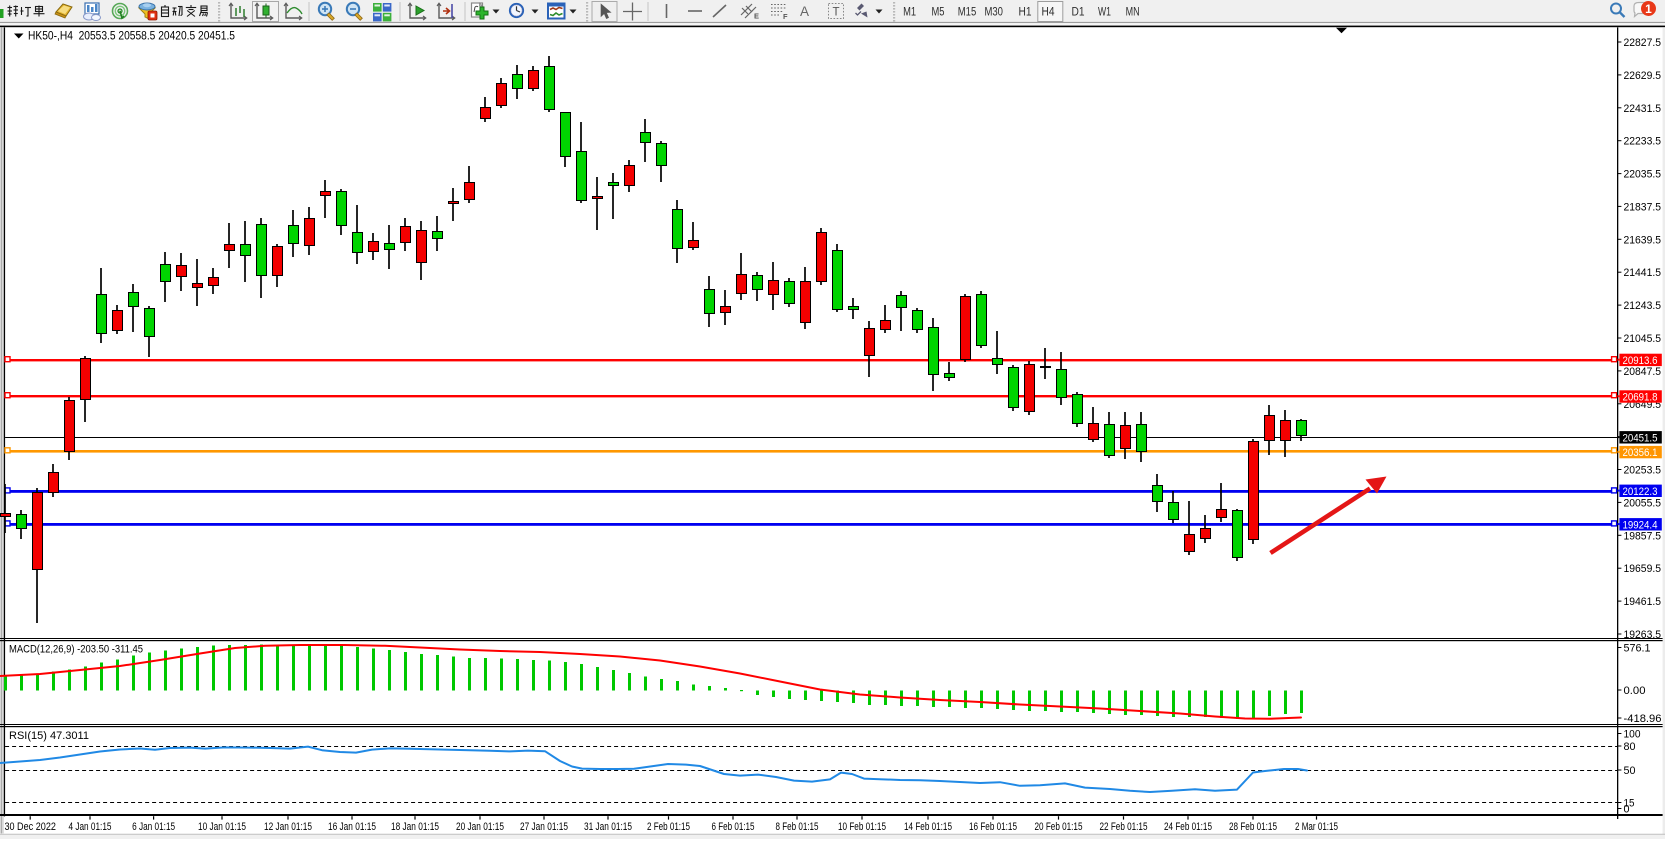 The height and width of the screenshot is (844, 1665). What do you see at coordinates (1643, 719) in the screenshot?
I see `svg-text: -418.96` at bounding box center [1643, 719].